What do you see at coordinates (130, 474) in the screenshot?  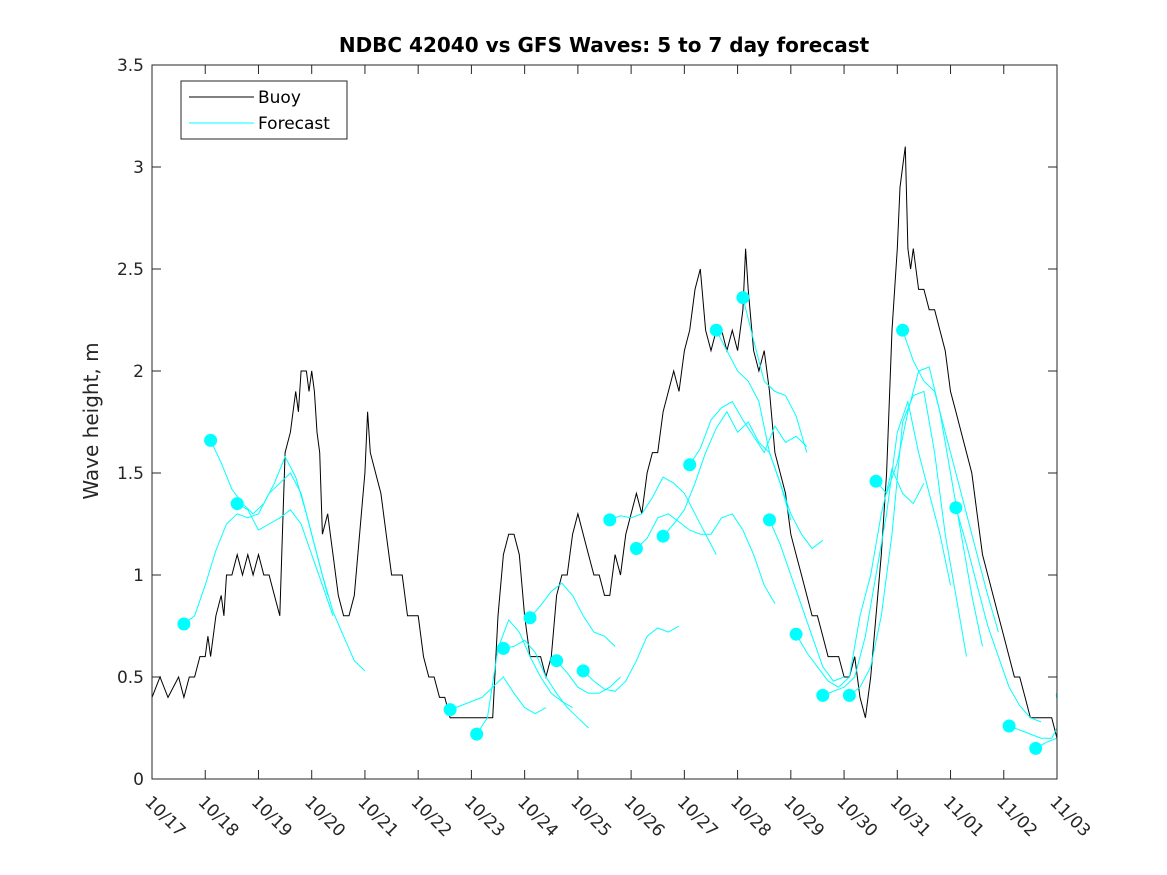 I see `y-tick-label-3: 1.5` at bounding box center [130, 474].